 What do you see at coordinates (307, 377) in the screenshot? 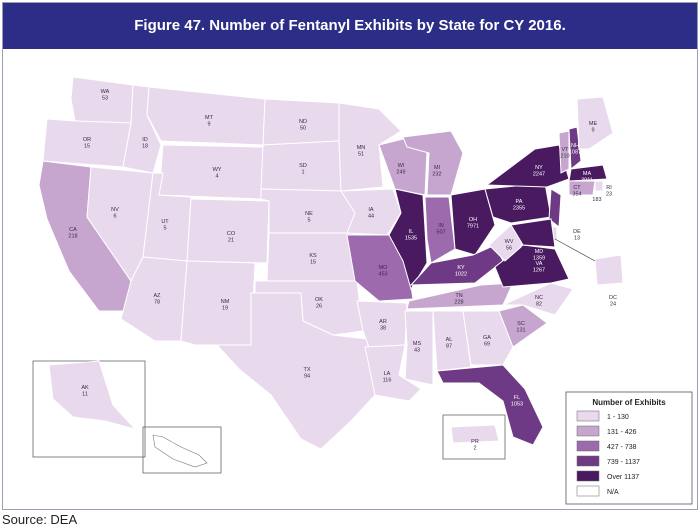
I see `state-value-tx: 94` at bounding box center [307, 377].